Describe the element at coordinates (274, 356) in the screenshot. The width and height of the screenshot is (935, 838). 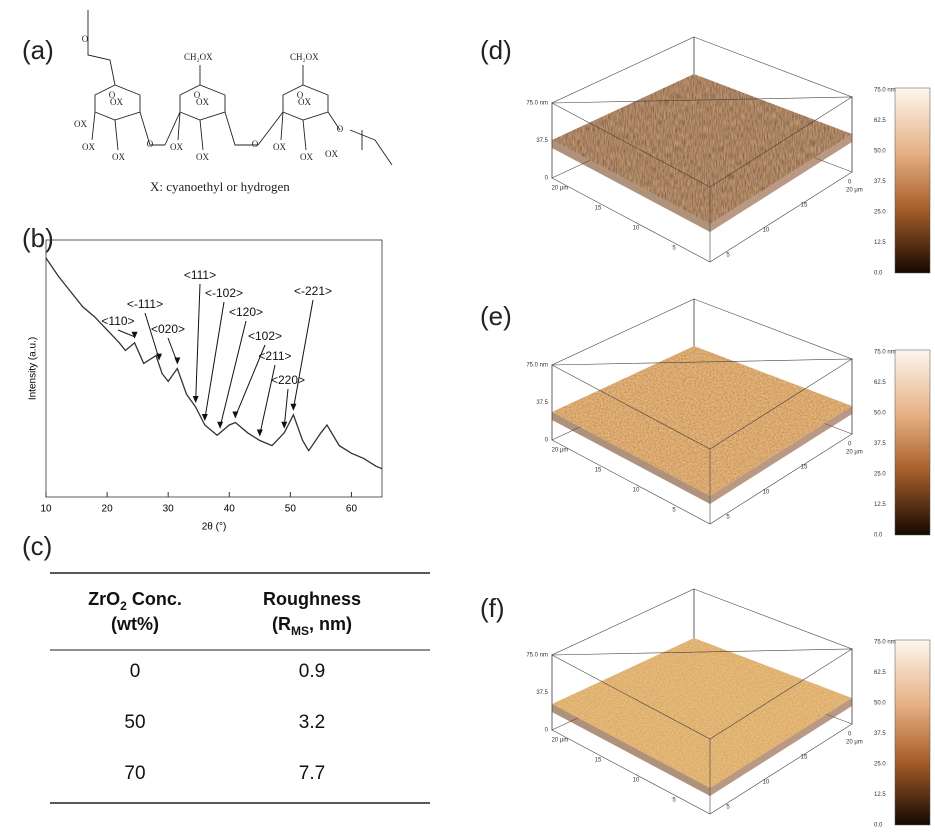
I see `peak-label: <211>` at that location.